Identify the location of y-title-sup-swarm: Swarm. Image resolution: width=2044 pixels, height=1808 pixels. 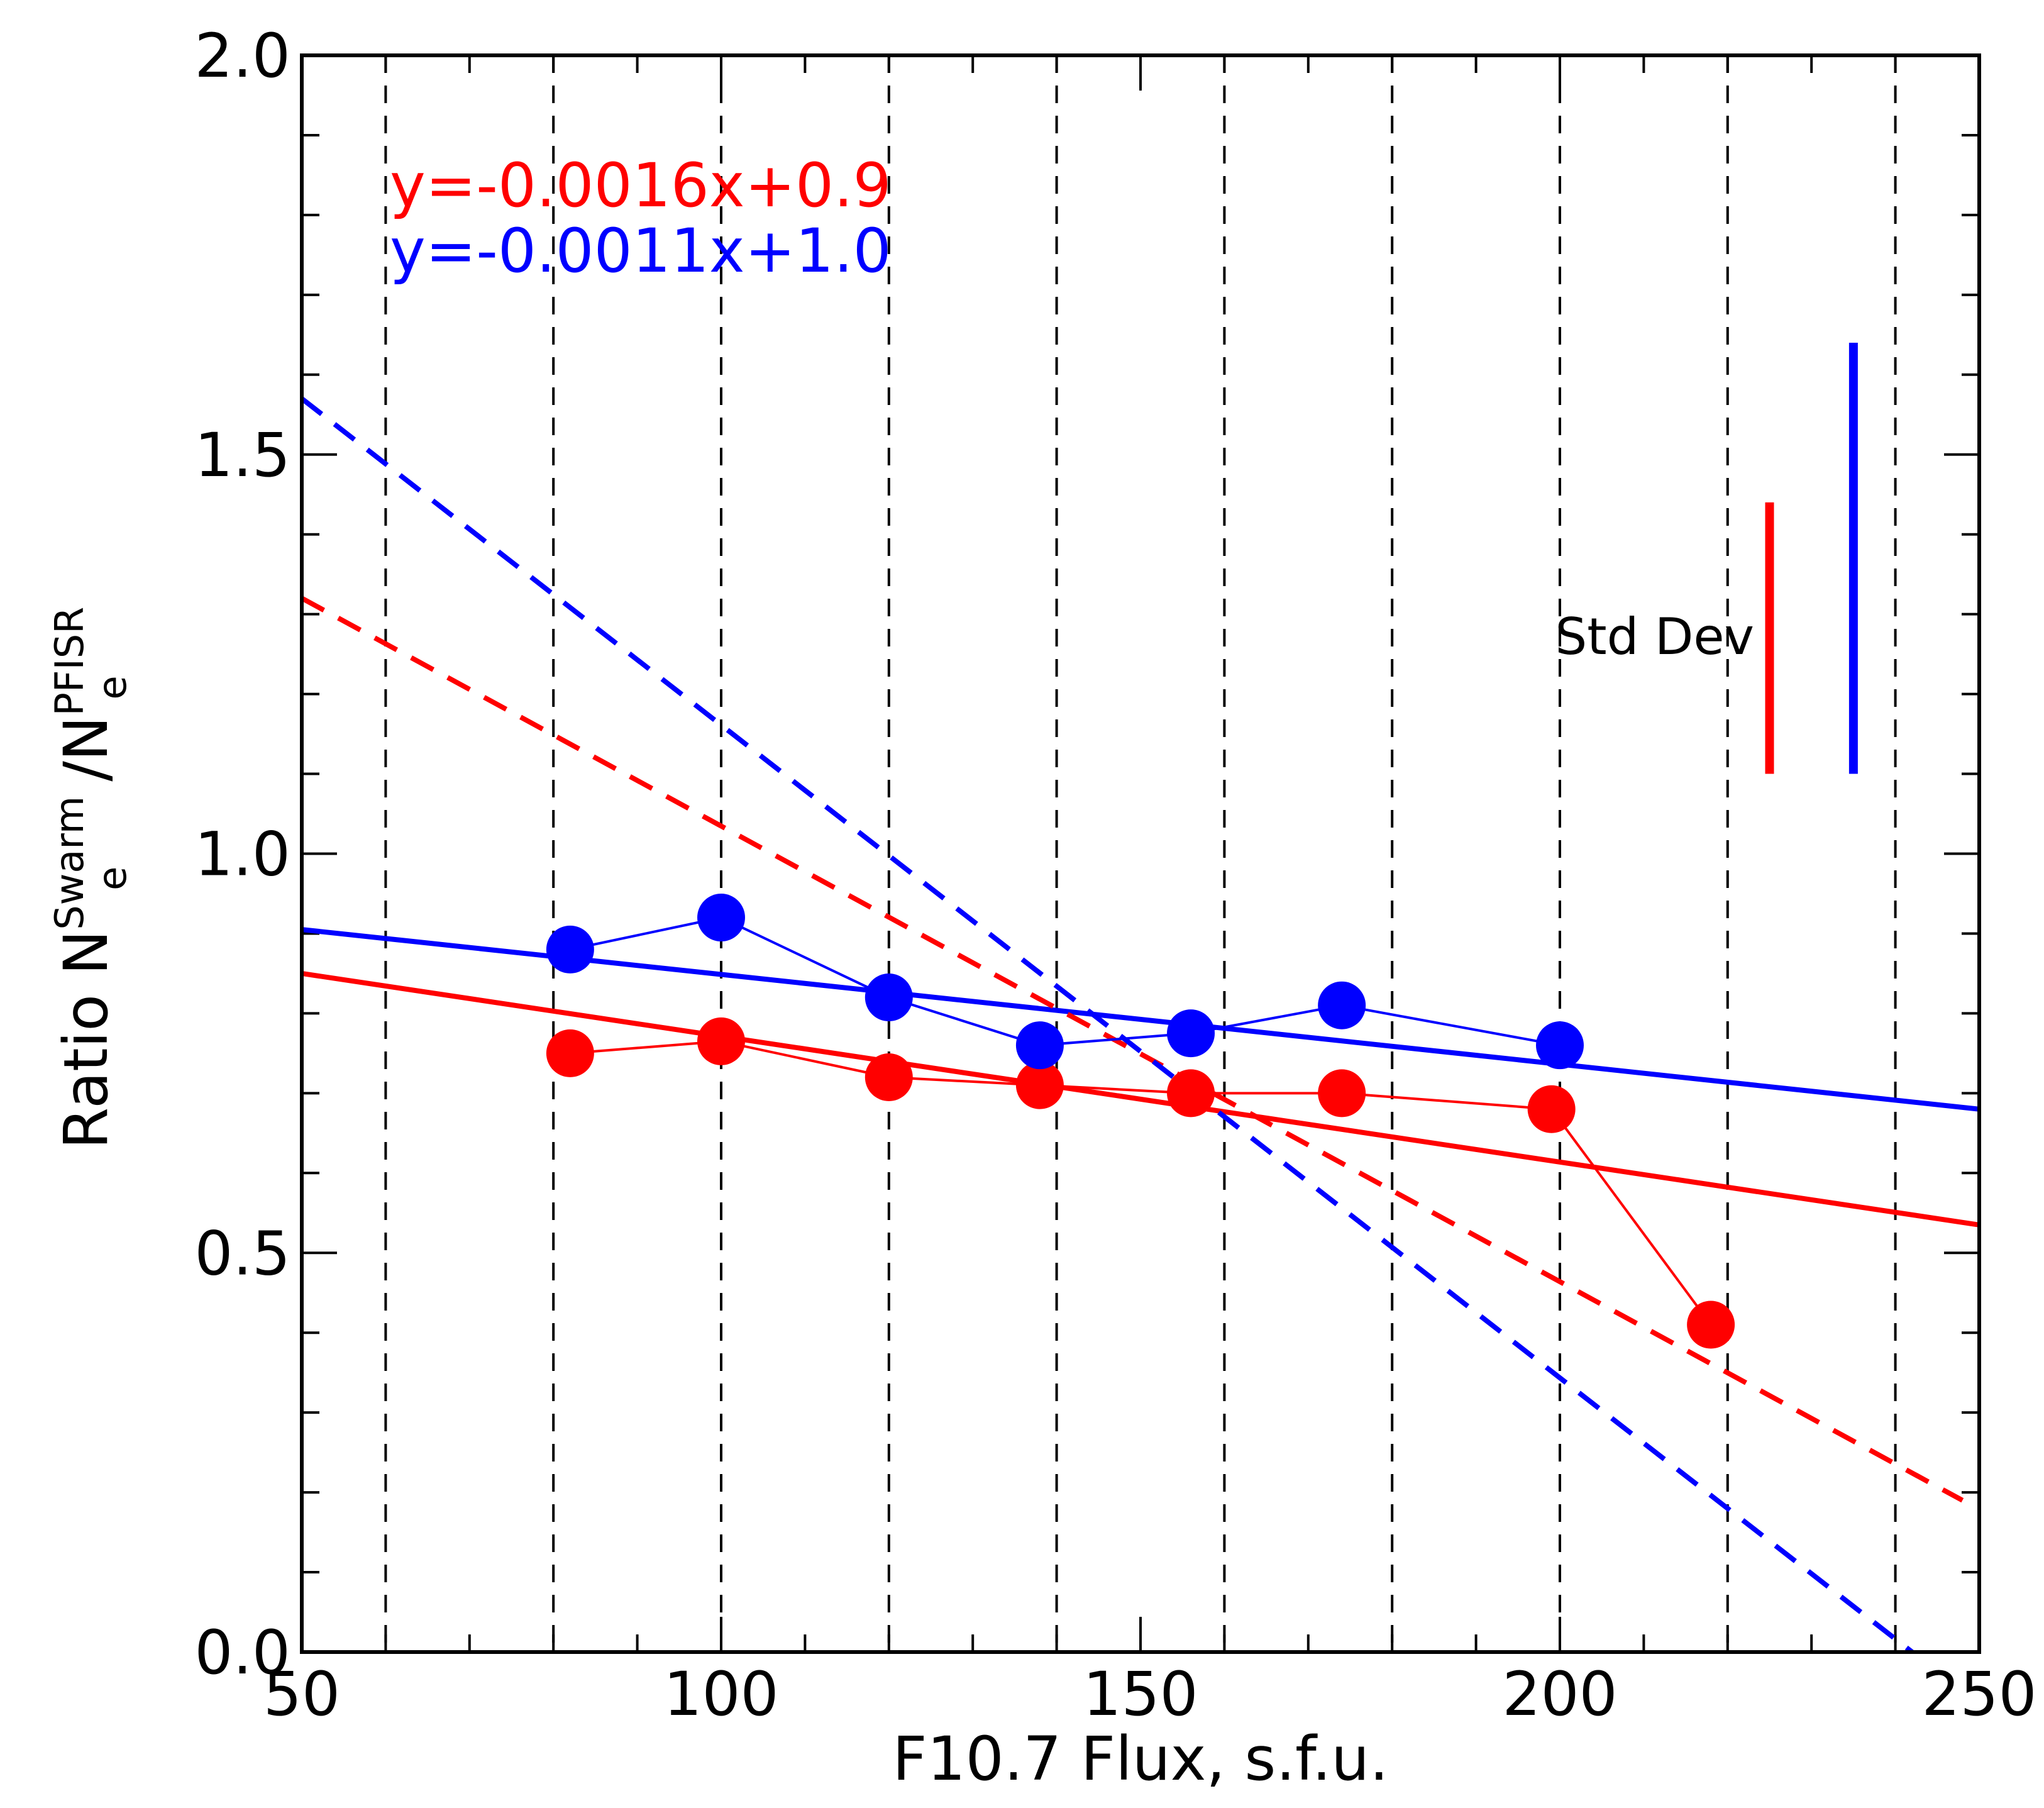
(70, 863).